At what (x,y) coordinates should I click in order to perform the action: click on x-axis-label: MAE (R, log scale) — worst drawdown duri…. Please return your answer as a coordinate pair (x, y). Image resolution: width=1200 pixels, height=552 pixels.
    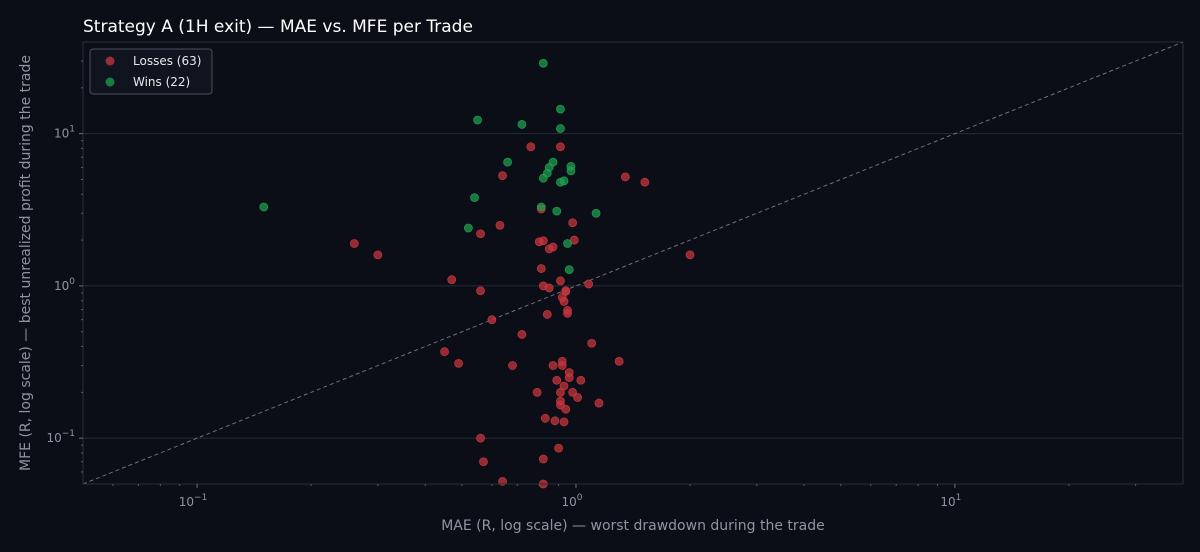
    Looking at the image, I should click on (633, 526).